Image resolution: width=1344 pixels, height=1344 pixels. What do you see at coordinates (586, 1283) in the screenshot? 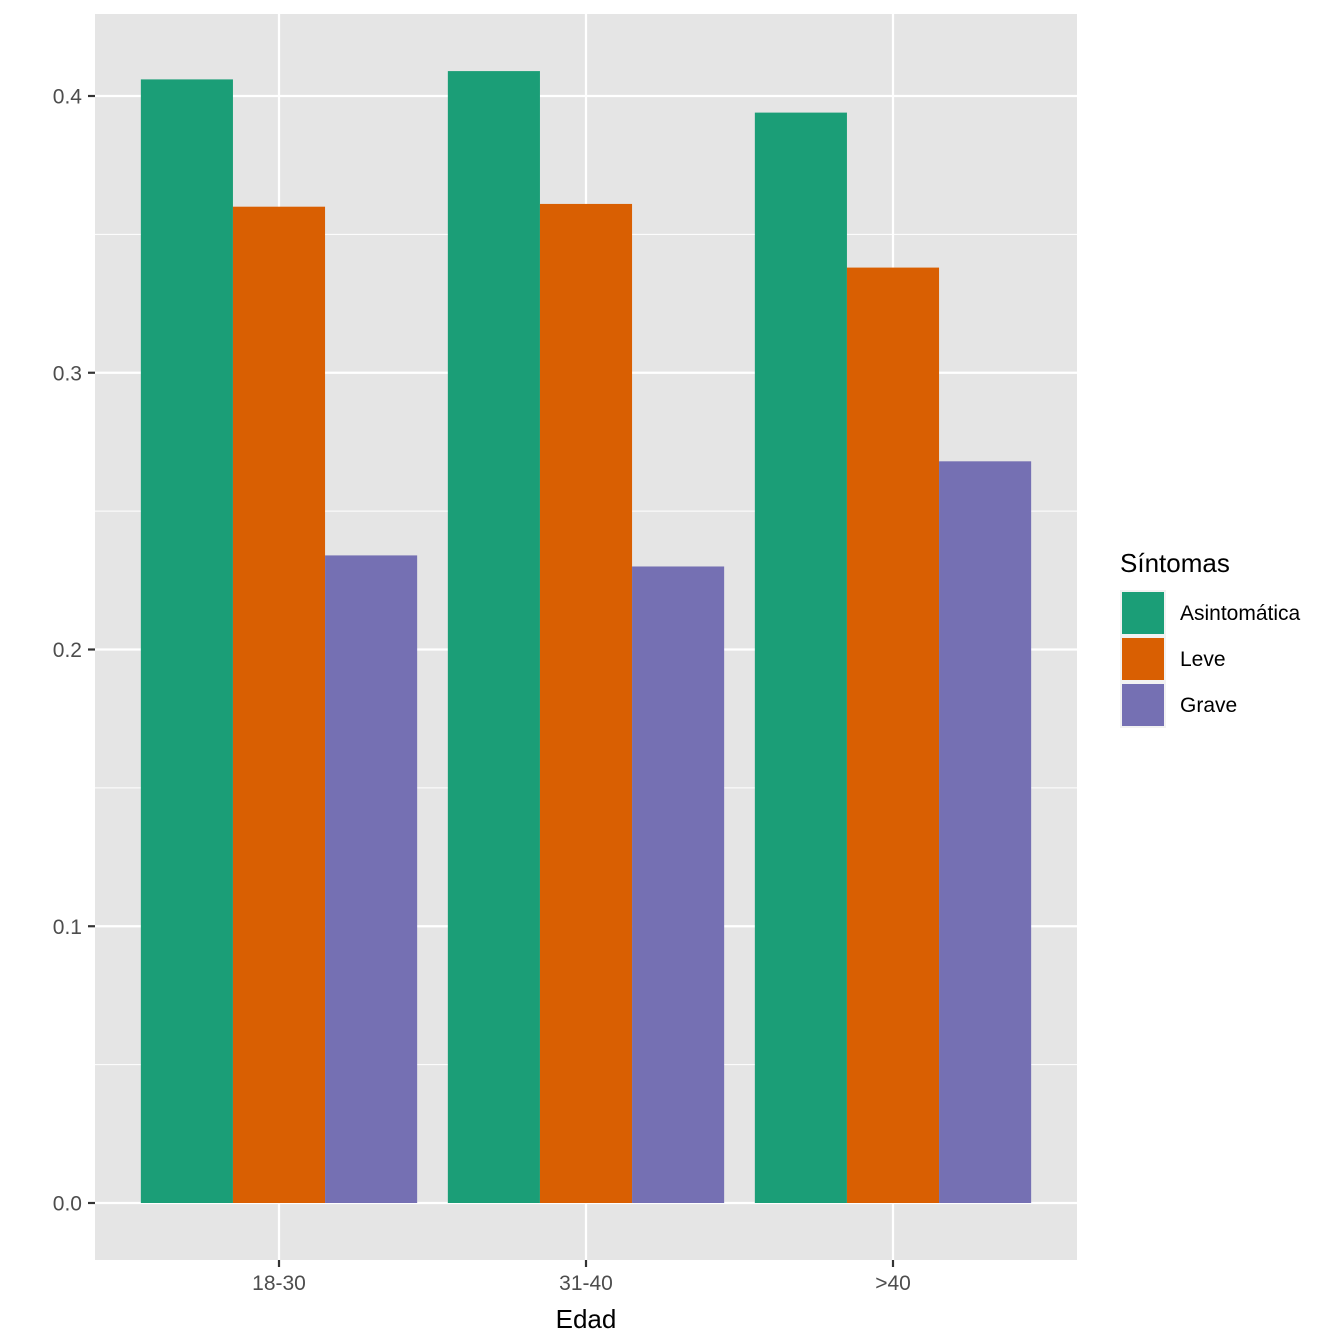
I see `x-tick-label: 31-40` at bounding box center [586, 1283].